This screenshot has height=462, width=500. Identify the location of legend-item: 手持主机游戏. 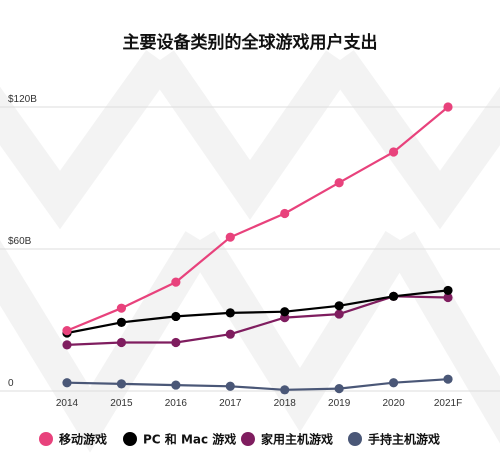
(394, 439).